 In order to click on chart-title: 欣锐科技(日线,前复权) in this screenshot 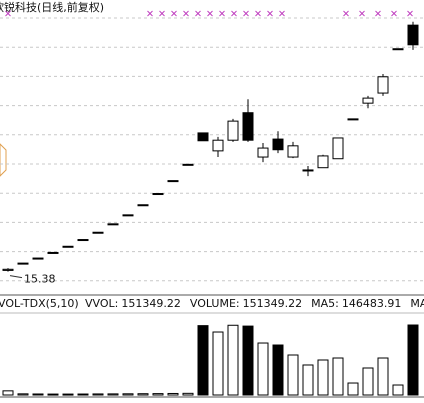, I will do `click(52, 7)`.